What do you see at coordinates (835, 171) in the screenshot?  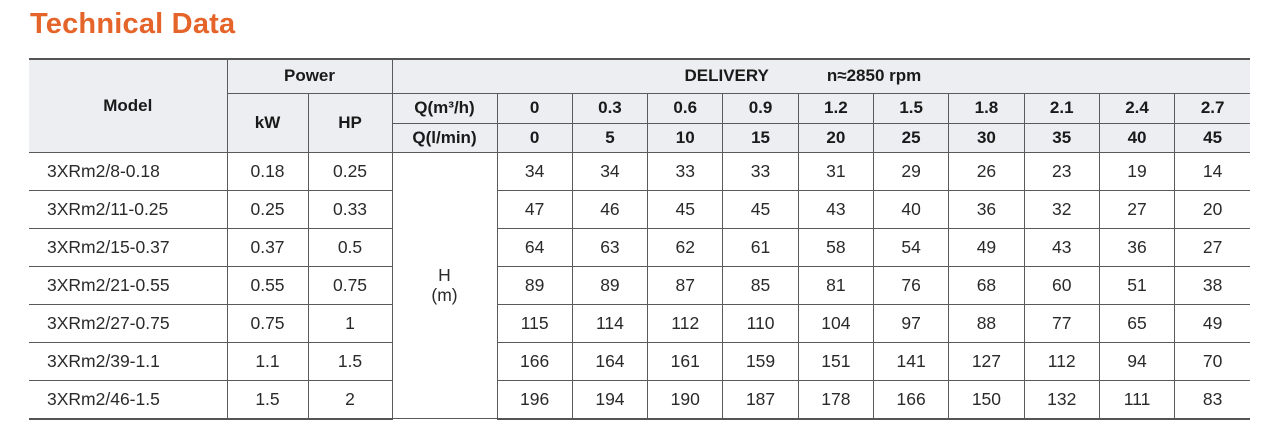 I see `head-value-cell: 31` at bounding box center [835, 171].